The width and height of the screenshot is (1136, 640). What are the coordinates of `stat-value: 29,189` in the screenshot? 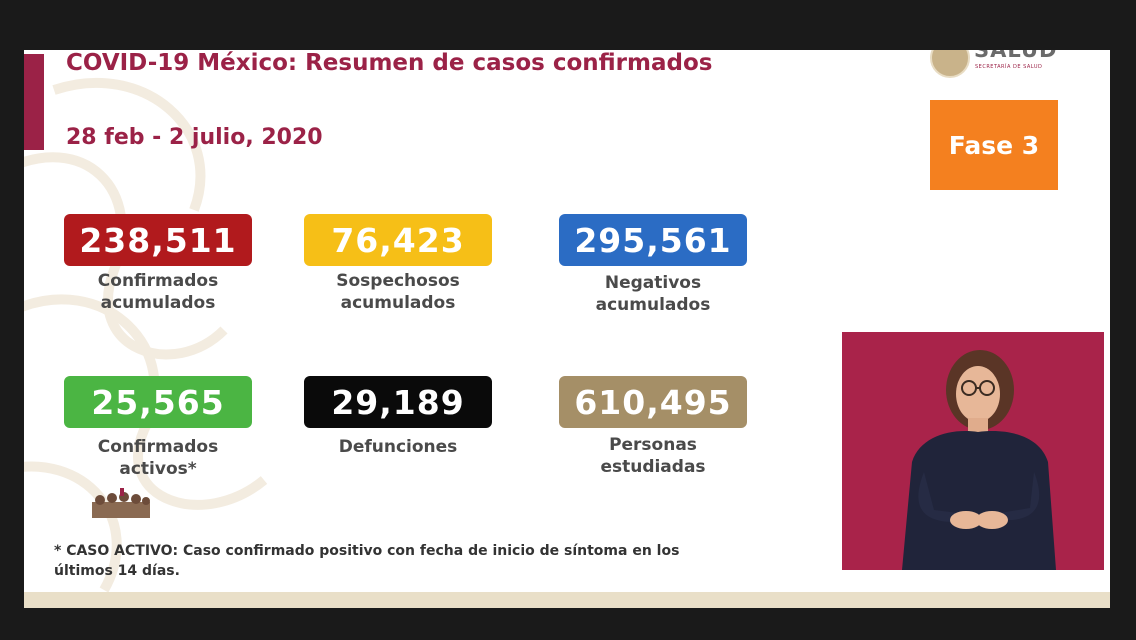 It's located at (398, 402).